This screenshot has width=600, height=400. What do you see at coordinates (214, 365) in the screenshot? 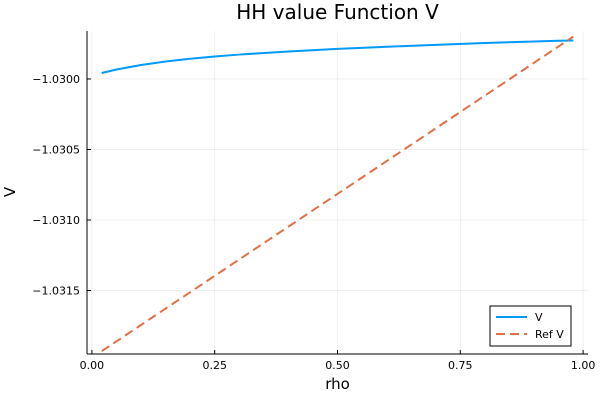
I see `x-tick-label: 0.25` at bounding box center [214, 365].